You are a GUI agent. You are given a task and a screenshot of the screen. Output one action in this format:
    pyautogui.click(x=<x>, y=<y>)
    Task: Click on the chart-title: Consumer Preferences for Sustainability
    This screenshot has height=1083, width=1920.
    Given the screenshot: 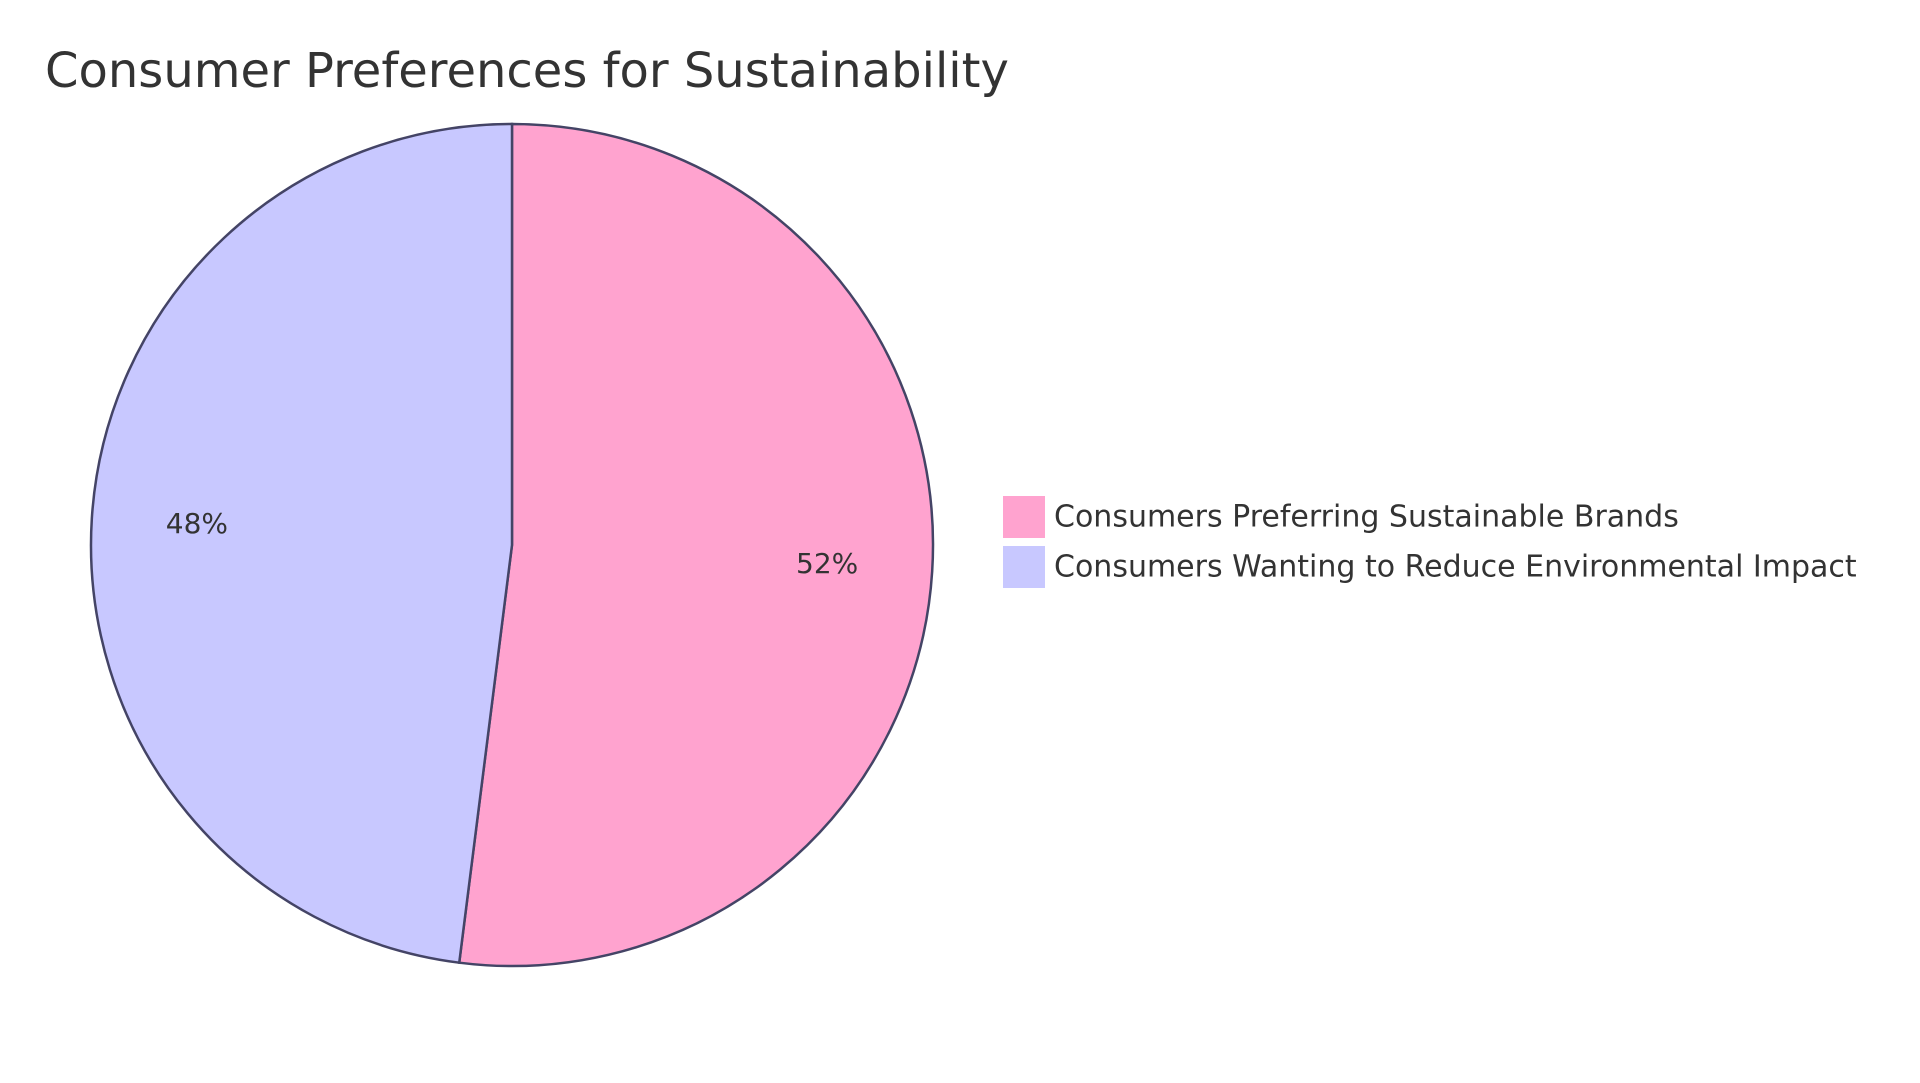 What is the action you would take?
    pyautogui.click(x=527, y=71)
    